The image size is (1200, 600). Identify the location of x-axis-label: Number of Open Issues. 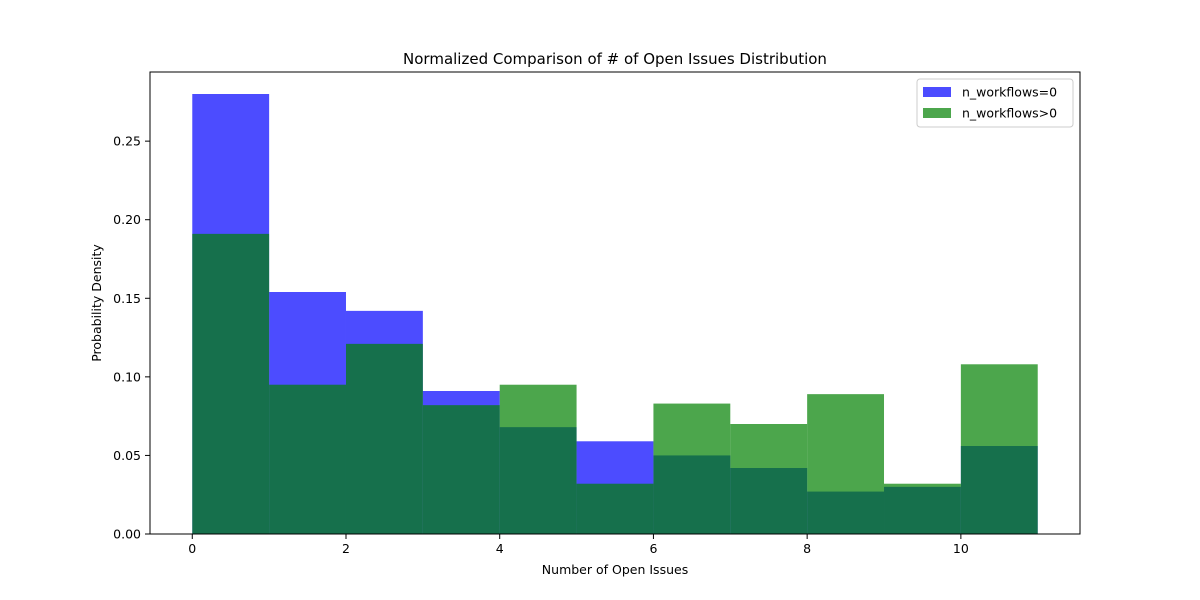
(615, 569).